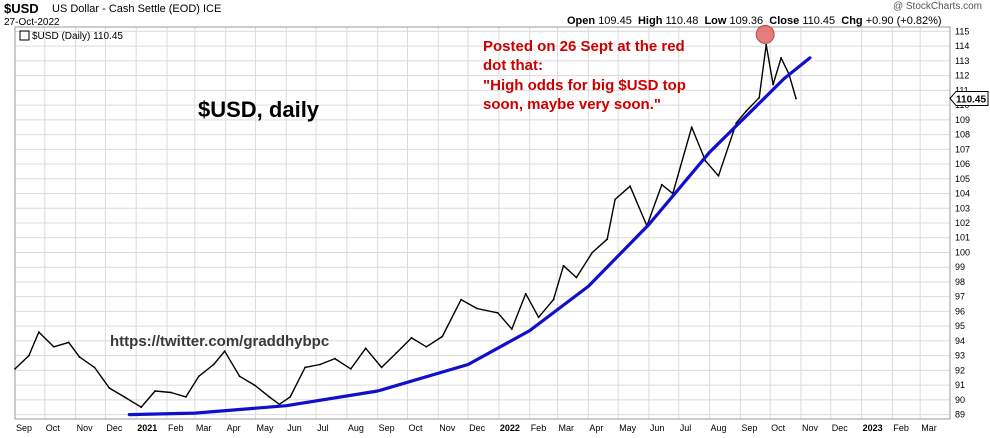  What do you see at coordinates (572, 104) in the screenshot?
I see `note-line-4: soon, maybe very soon."` at bounding box center [572, 104].